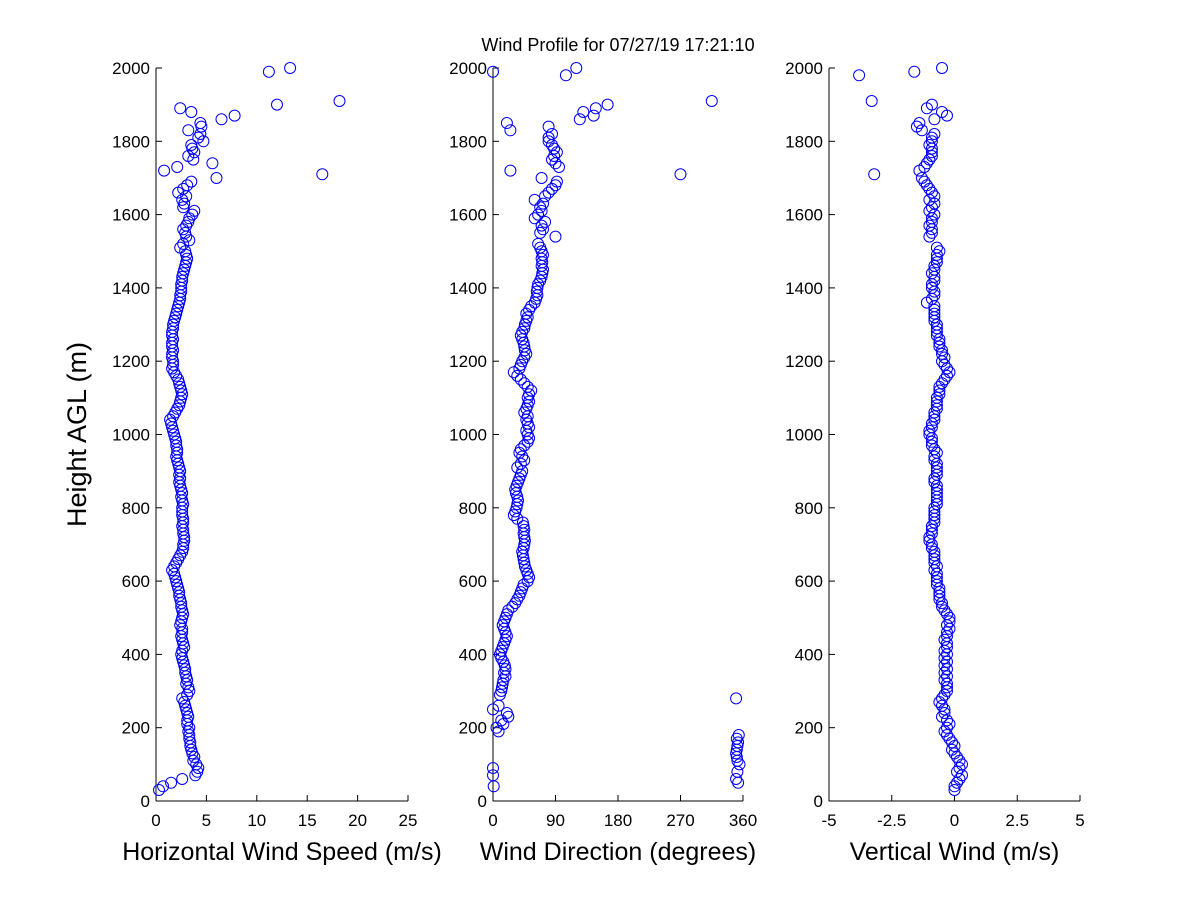 This screenshot has width=1200, height=900. What do you see at coordinates (468, 68) in the screenshot?
I see `direction-ytick-label: 2000` at bounding box center [468, 68].